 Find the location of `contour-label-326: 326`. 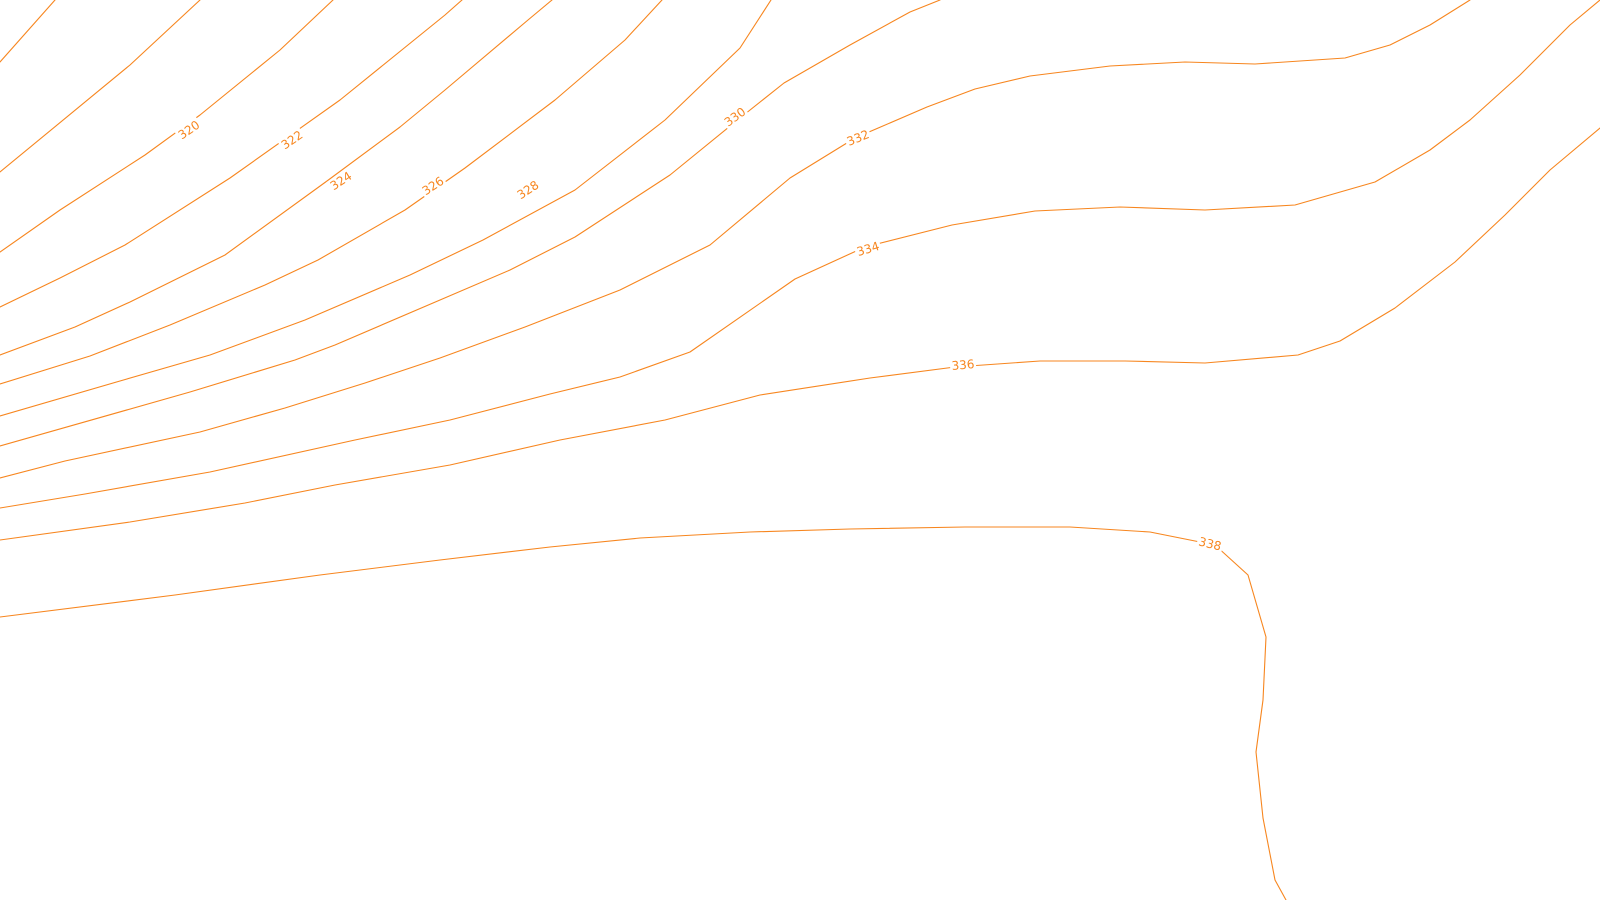

contour-label-326: 326 is located at coordinates (433, 186).